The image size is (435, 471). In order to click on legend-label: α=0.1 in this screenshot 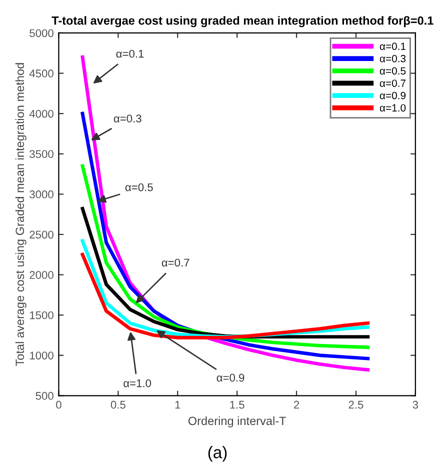, I will do `click(393, 46)`.